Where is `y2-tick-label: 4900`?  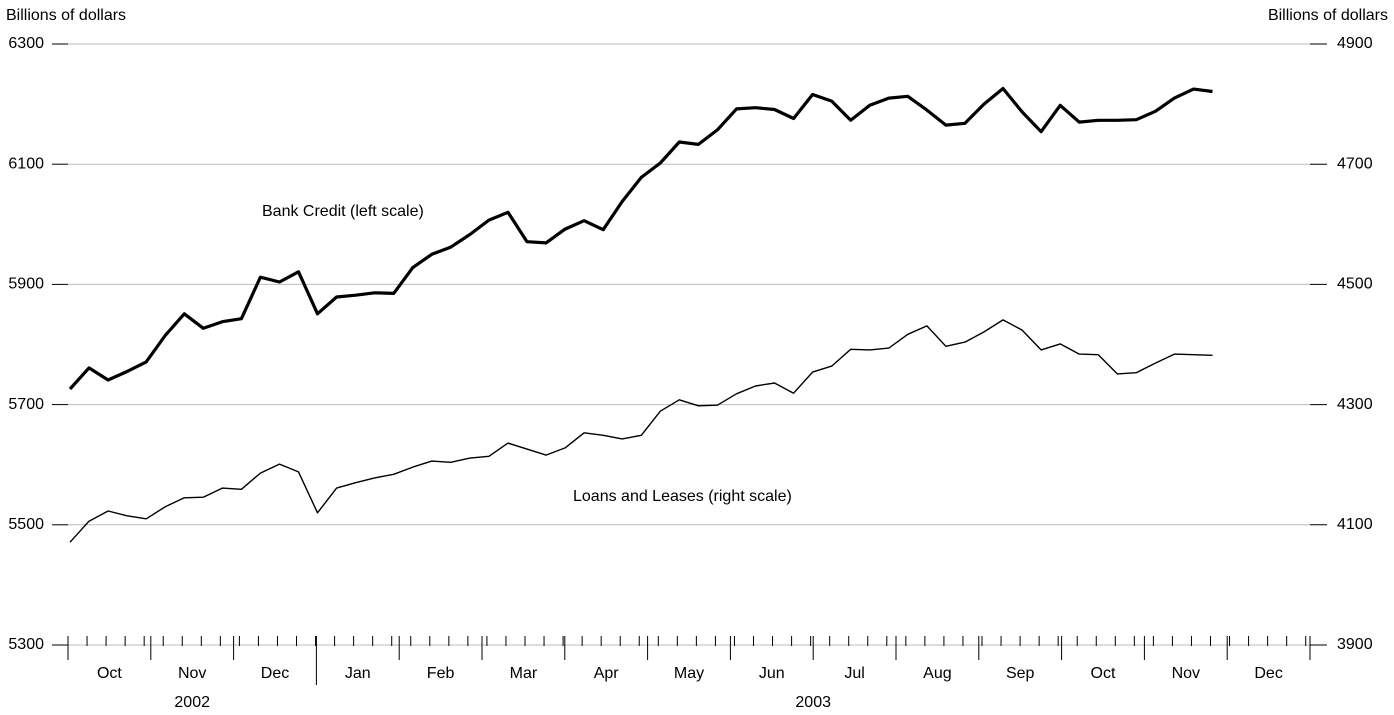
y2-tick-label: 4900 is located at coordinates (1355, 43).